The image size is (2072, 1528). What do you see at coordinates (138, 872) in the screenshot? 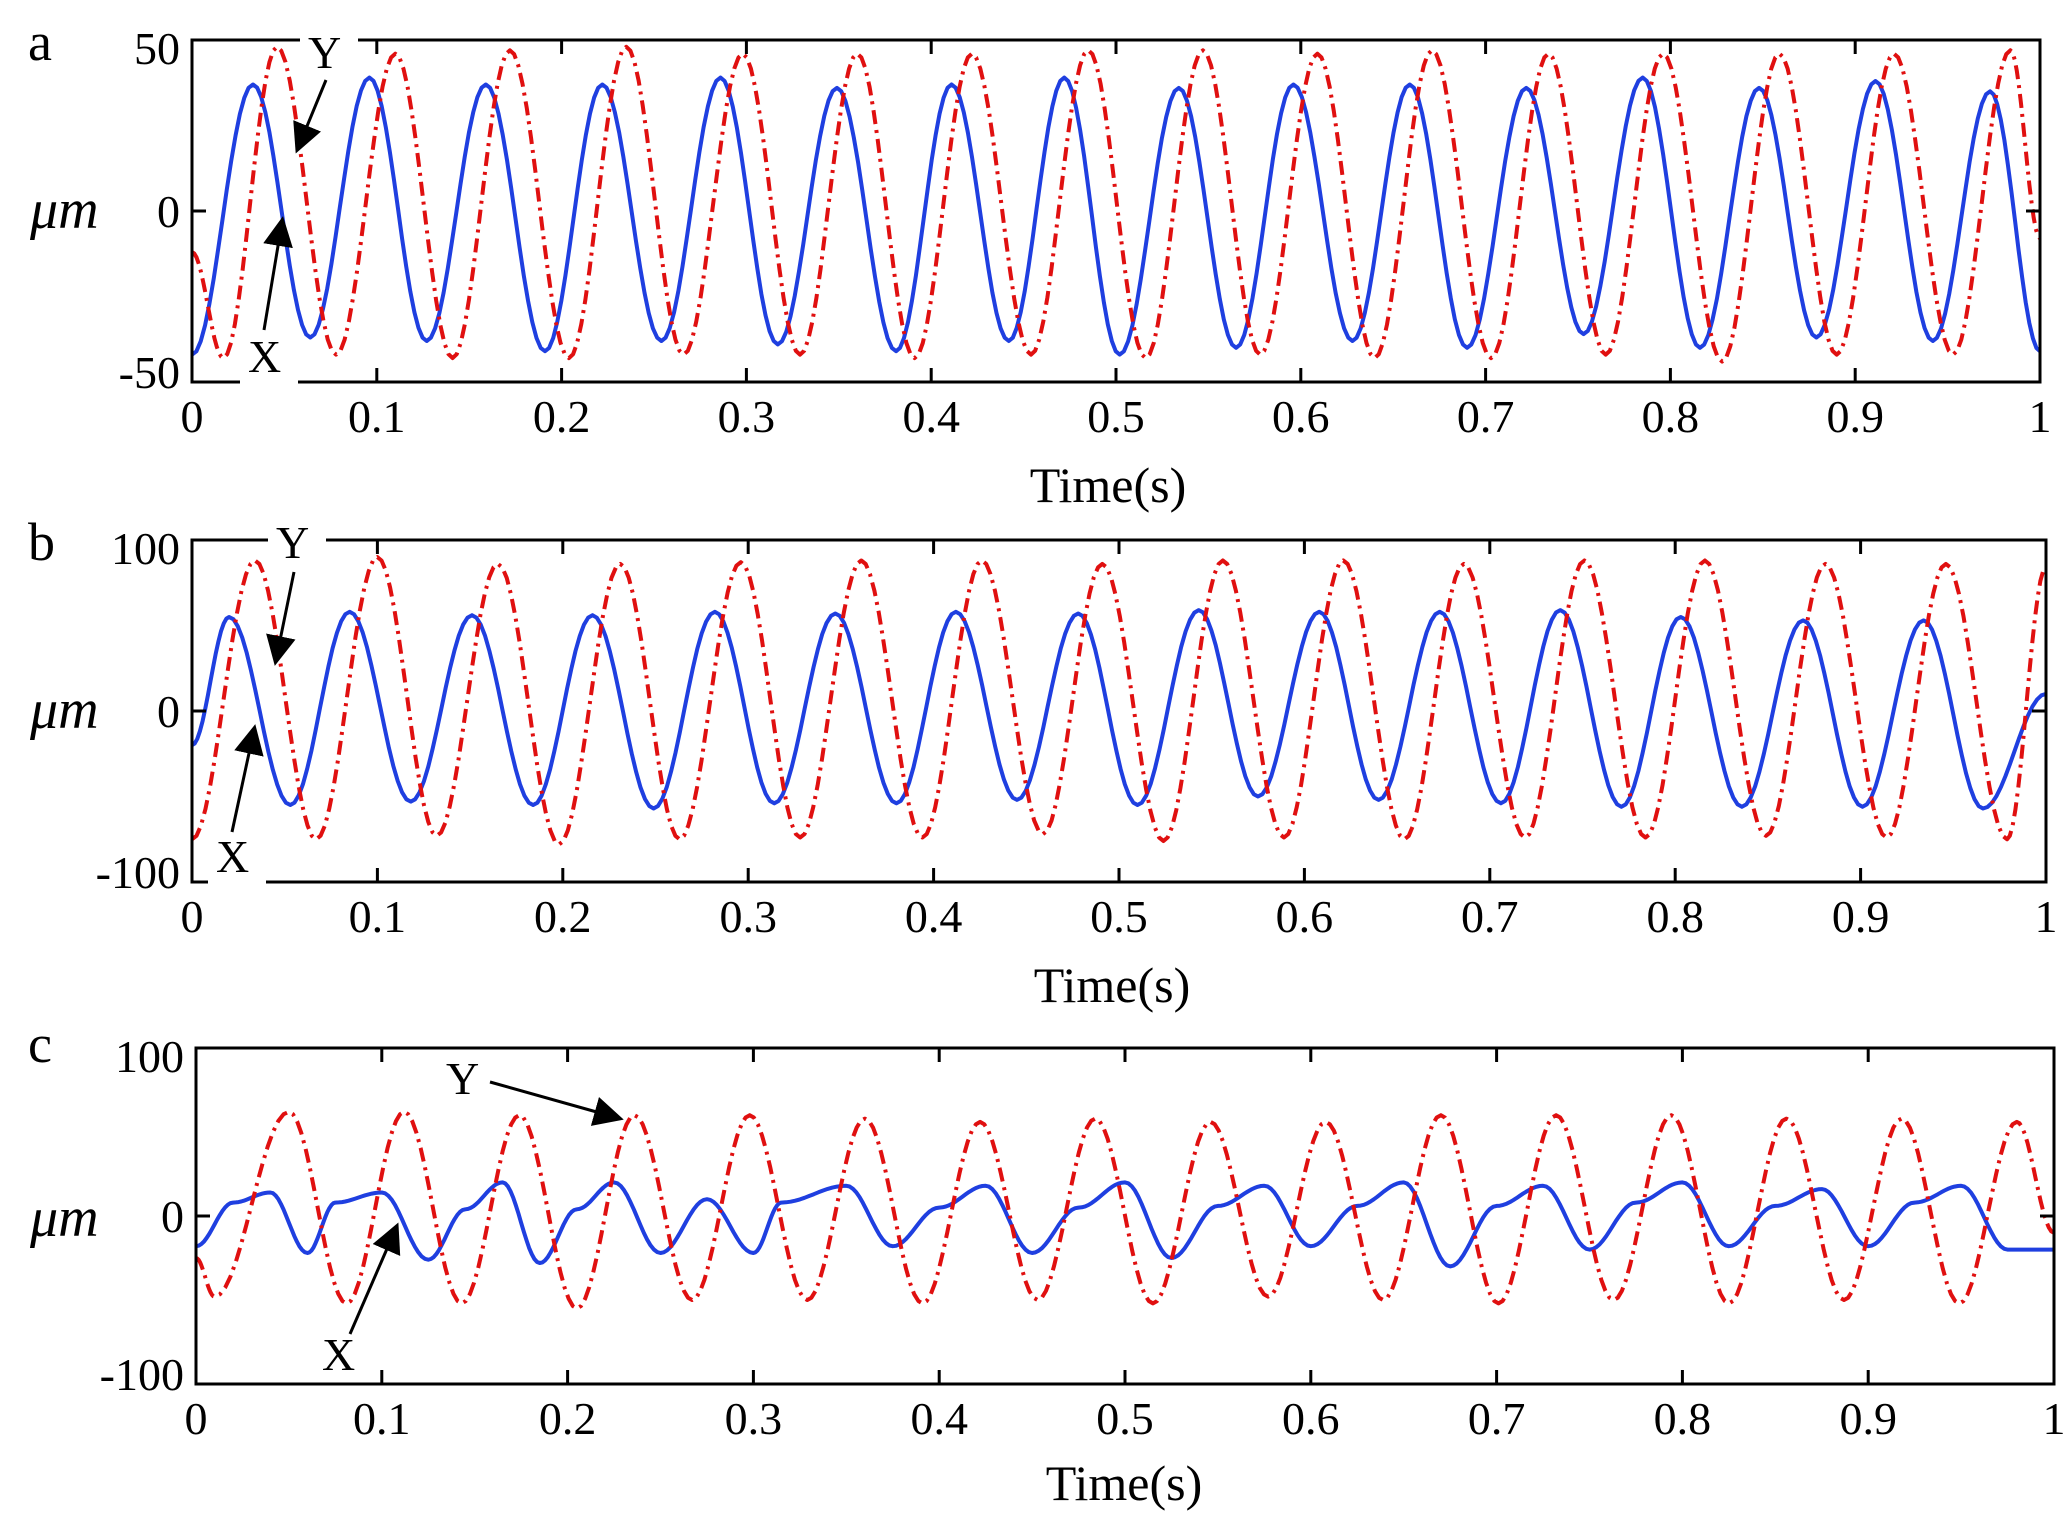
I see `y-tick-label-b: -100` at bounding box center [138, 872].